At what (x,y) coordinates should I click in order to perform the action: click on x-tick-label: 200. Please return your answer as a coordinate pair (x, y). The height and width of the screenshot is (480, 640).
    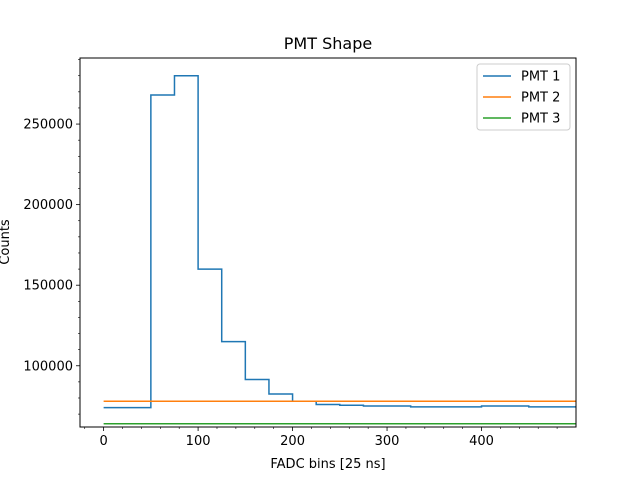
    Looking at the image, I should click on (292, 441).